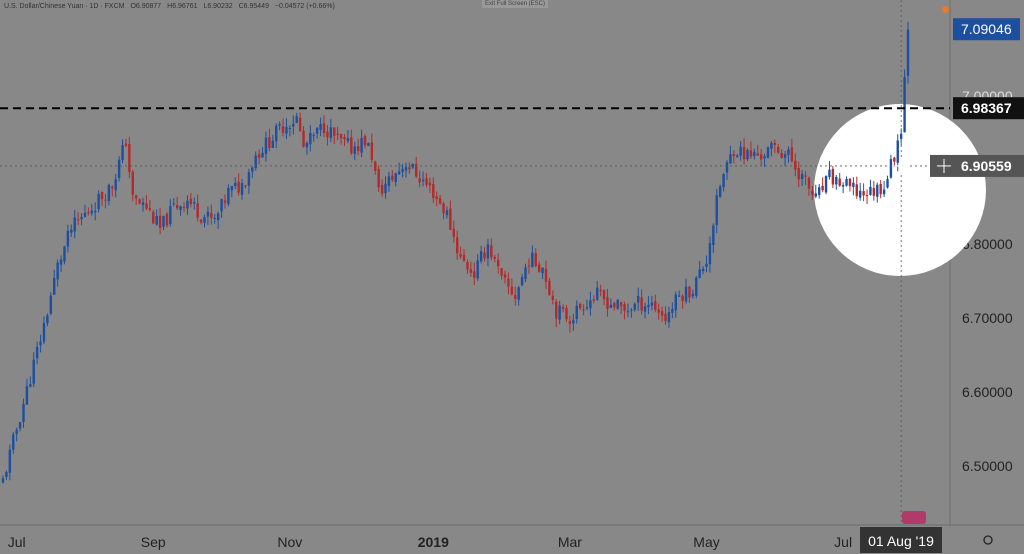  What do you see at coordinates (900, 190) in the screenshot?
I see `highlight-circle` at bounding box center [900, 190].